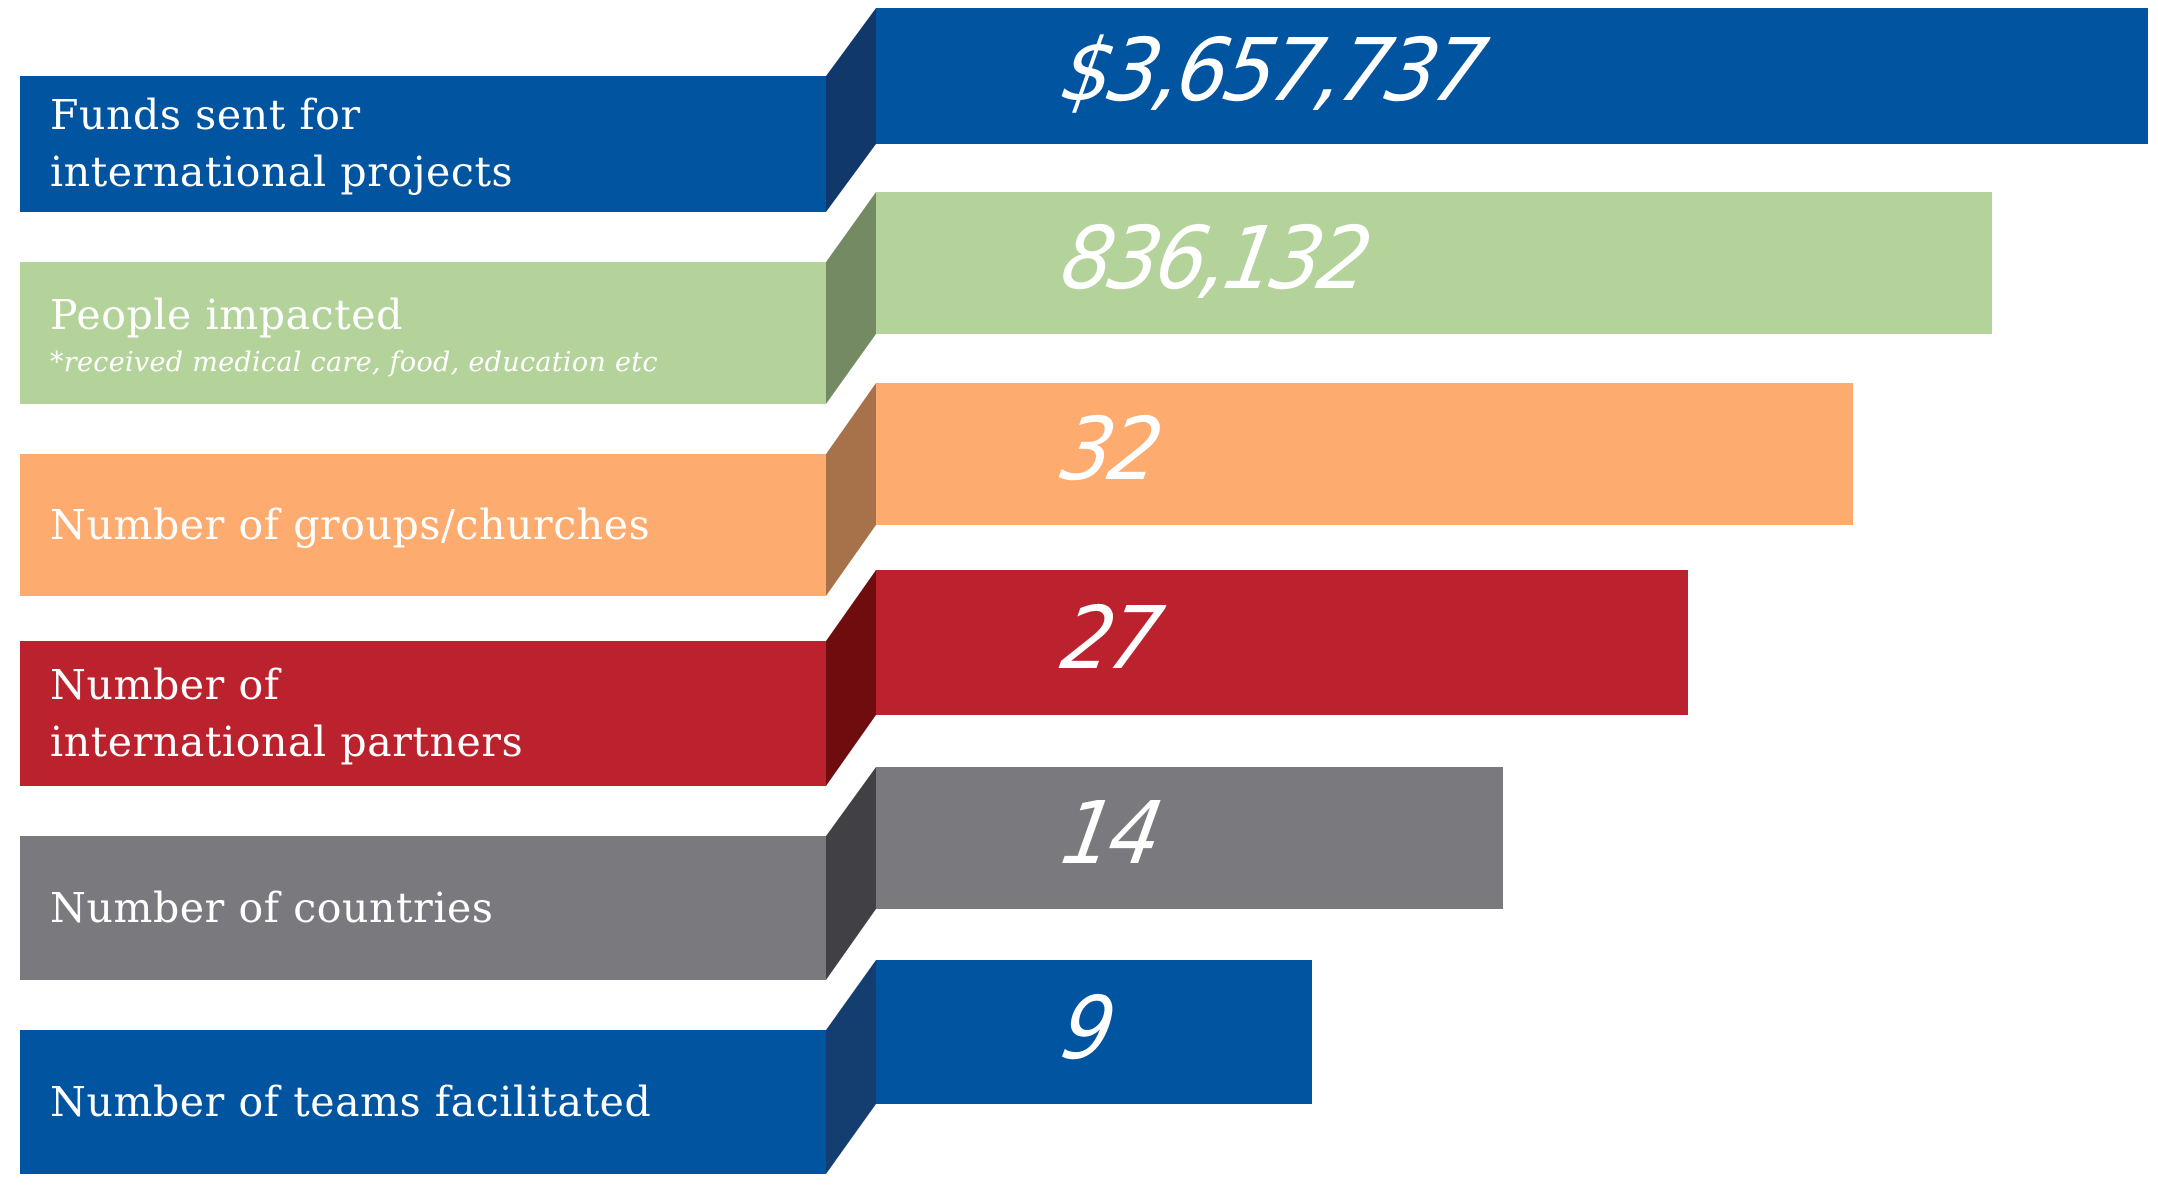  Describe the element at coordinates (423, 713) in the screenshot. I see `label-box: Number of international partners` at that location.